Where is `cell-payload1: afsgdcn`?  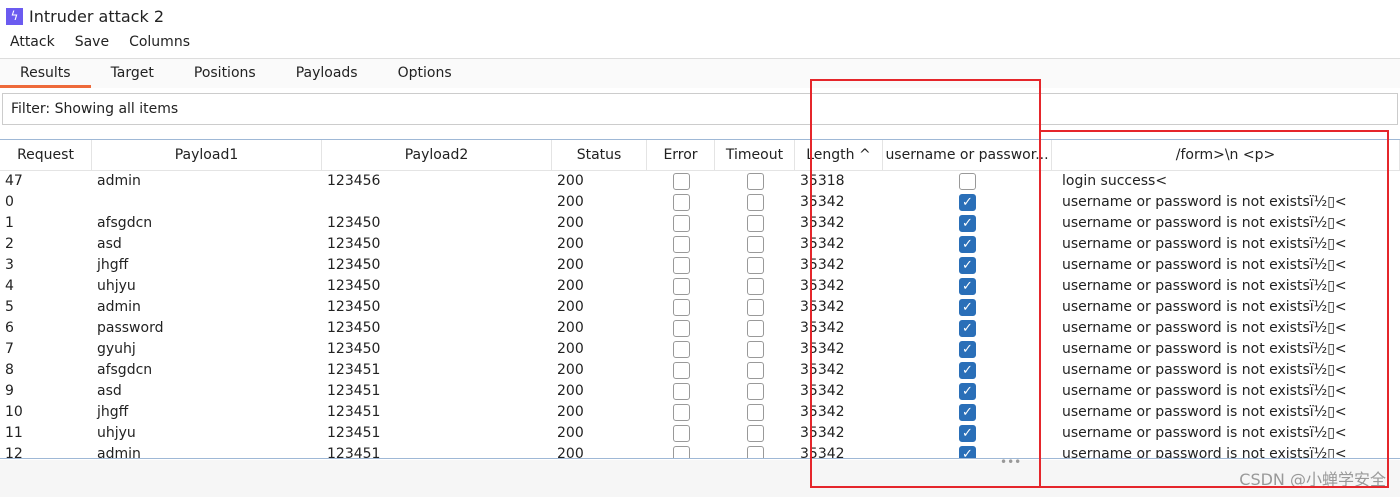 cell-payload1: afsgdcn is located at coordinates (125, 370).